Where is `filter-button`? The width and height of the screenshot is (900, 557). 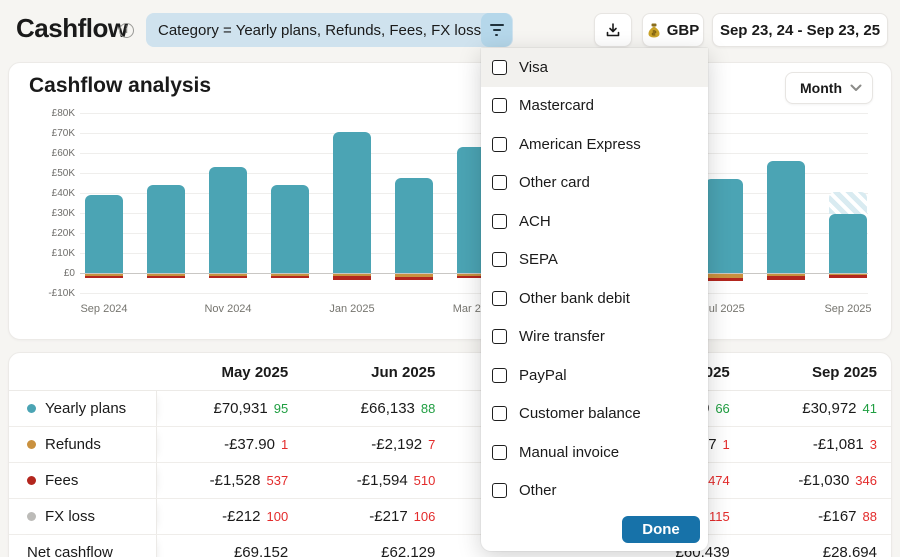 filter-button is located at coordinates (496, 30).